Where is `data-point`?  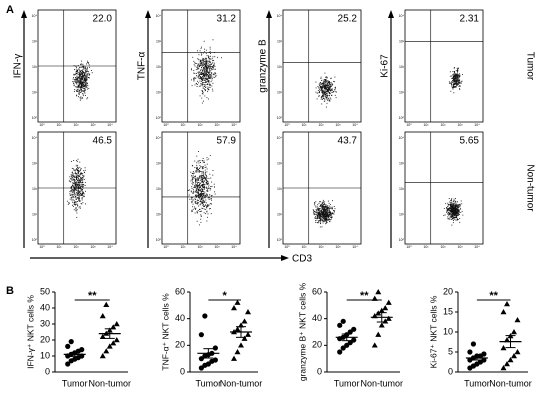 data-point is located at coordinates (378, 334).